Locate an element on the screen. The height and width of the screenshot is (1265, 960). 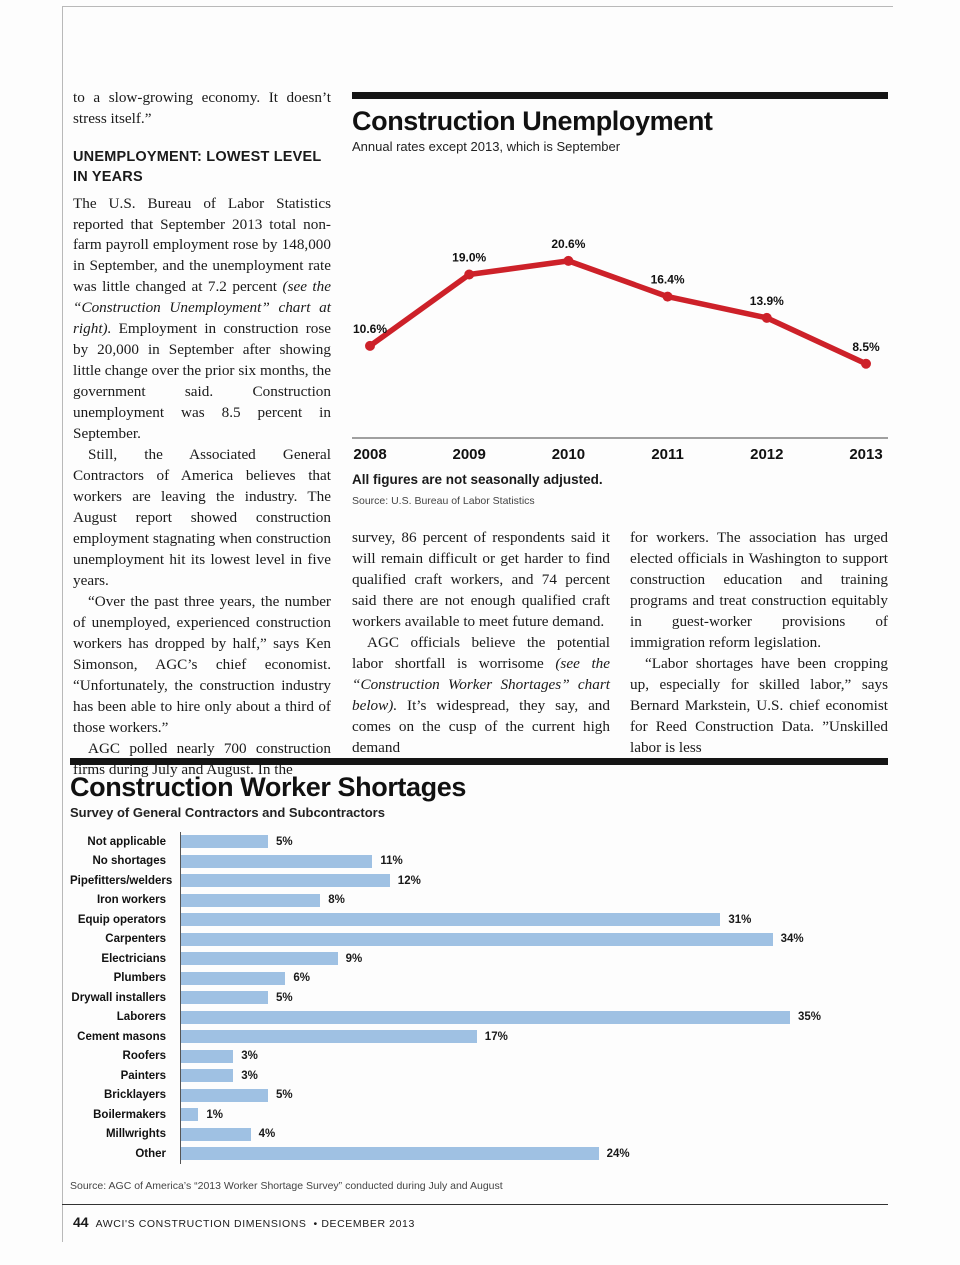
bar-value-label: 8% is located at coordinates (336, 900).